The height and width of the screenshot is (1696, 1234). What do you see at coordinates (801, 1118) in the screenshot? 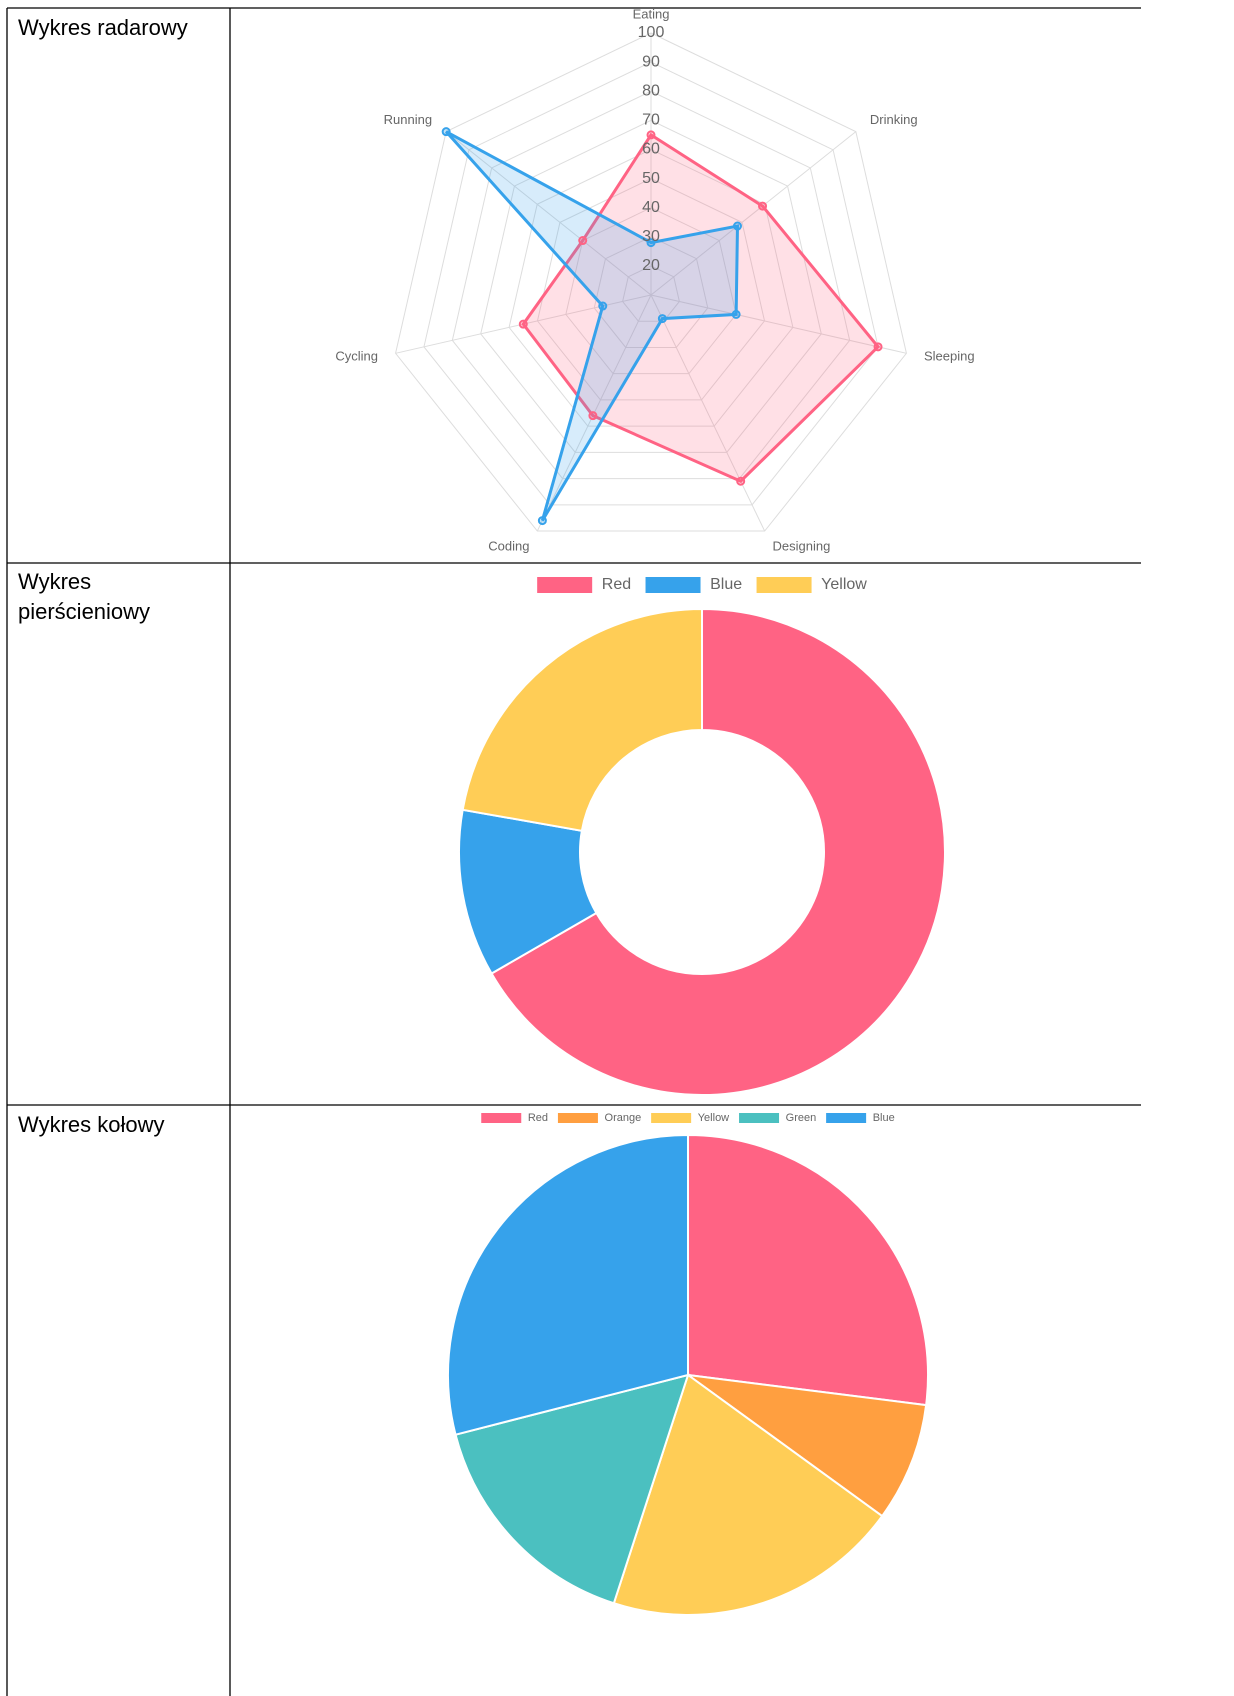
I see `legend-label: Green` at bounding box center [801, 1118].